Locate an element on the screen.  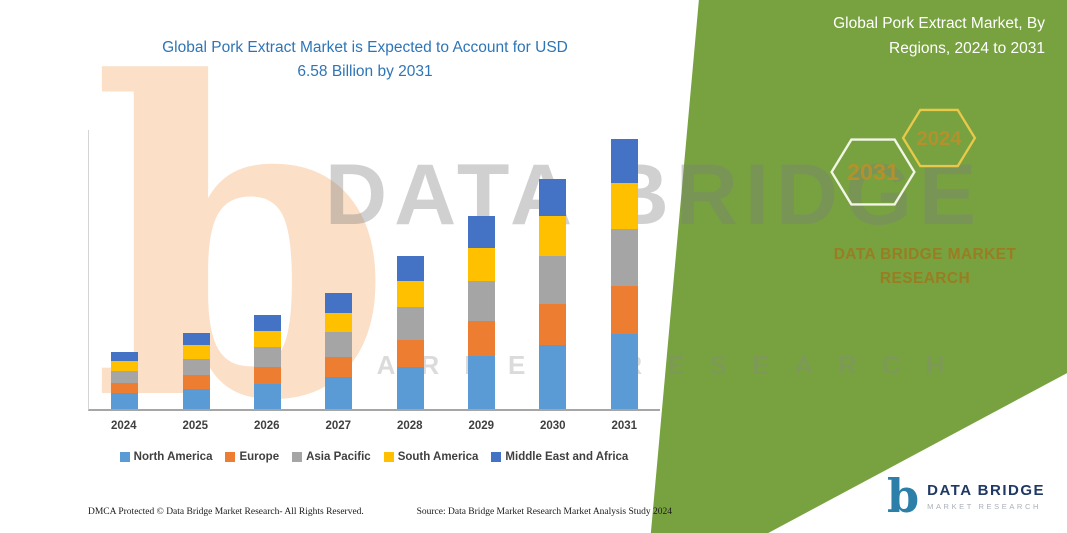
hexagon-2024-label: 2024 is located at coordinates (939, 139).